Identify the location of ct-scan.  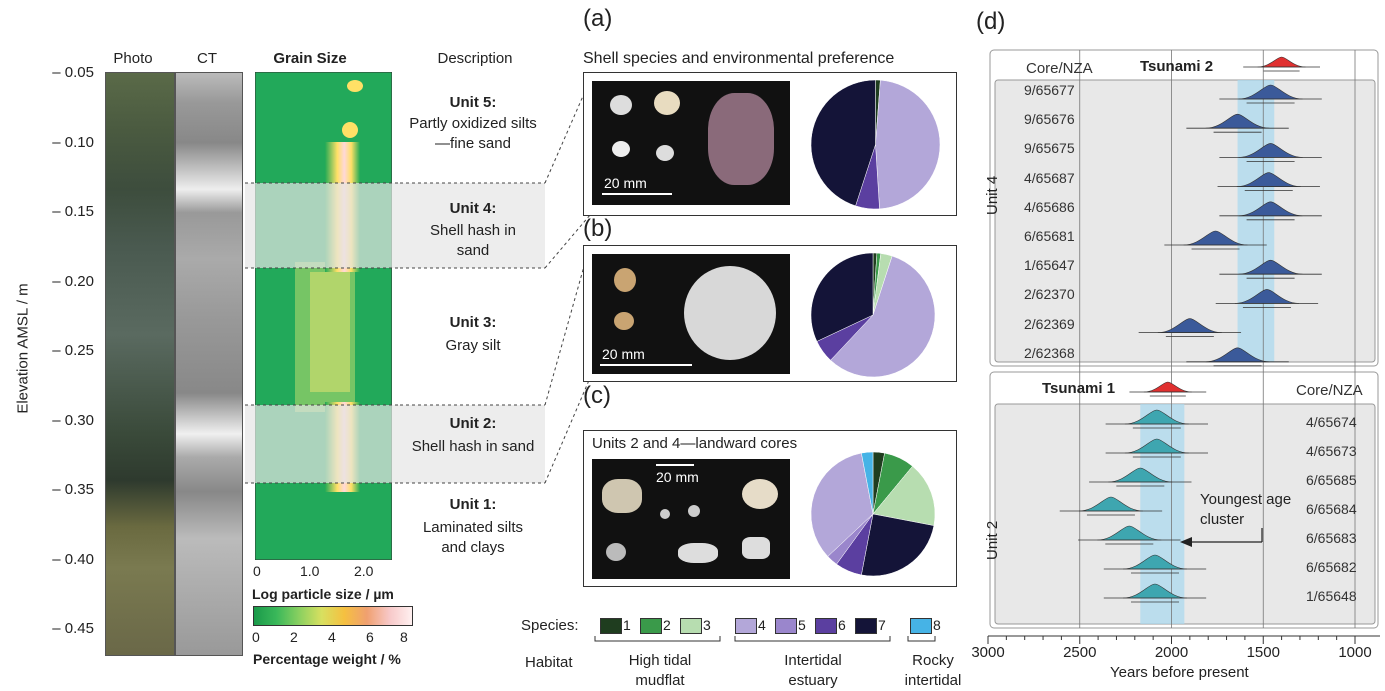
(209, 364).